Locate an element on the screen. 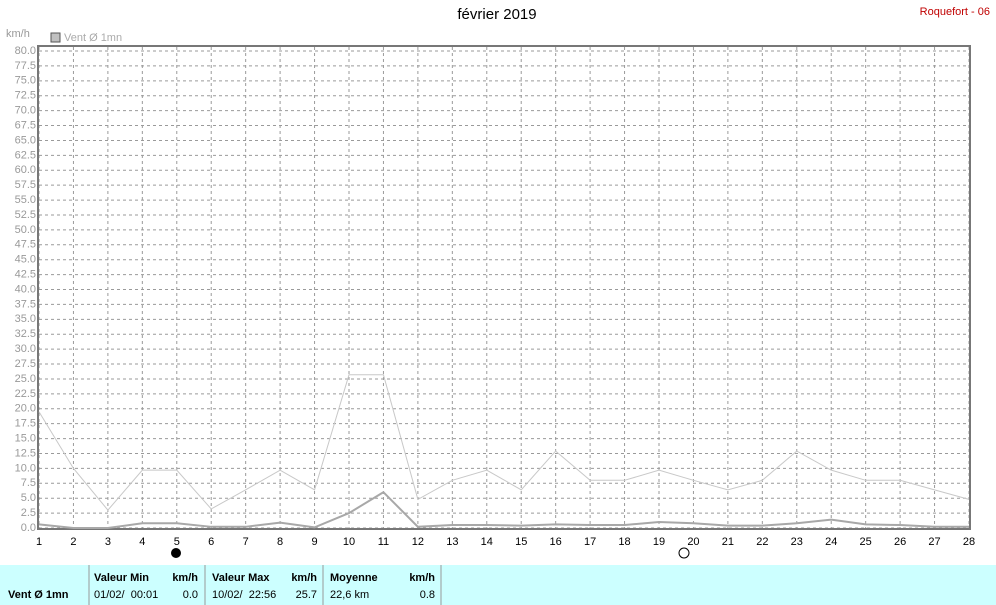 This screenshot has width=996, height=605. chart-title: février 2019 is located at coordinates (496, 14).